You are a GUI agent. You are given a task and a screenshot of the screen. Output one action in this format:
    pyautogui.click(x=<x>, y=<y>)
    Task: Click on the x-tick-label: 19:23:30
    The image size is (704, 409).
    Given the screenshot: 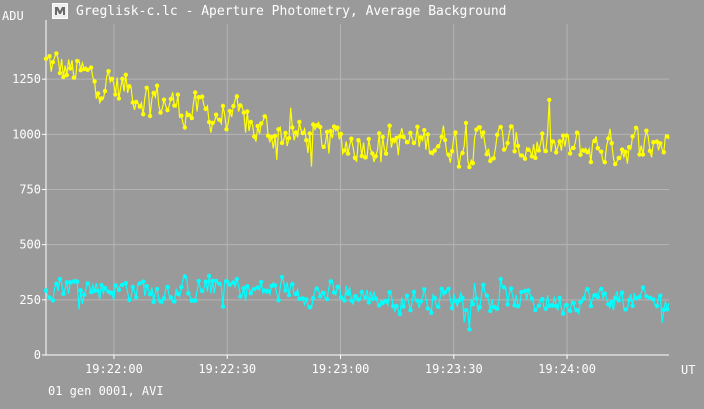 What is the action you would take?
    pyautogui.click(x=454, y=369)
    